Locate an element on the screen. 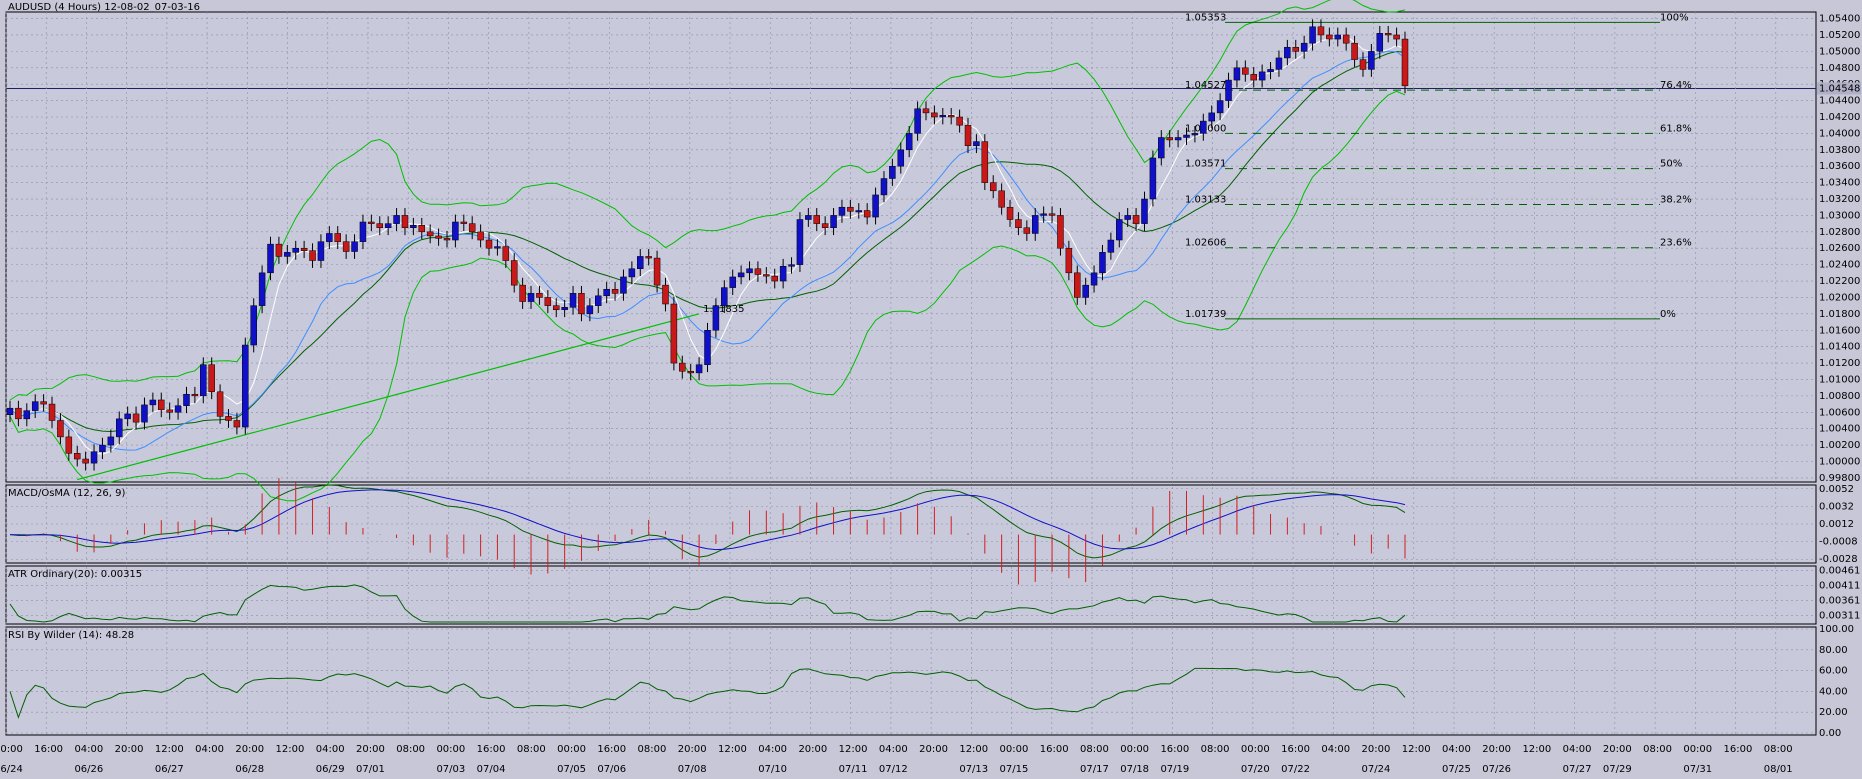 The image size is (1862, 779). fib-price-label: 1.01739 is located at coordinates (1205, 314).